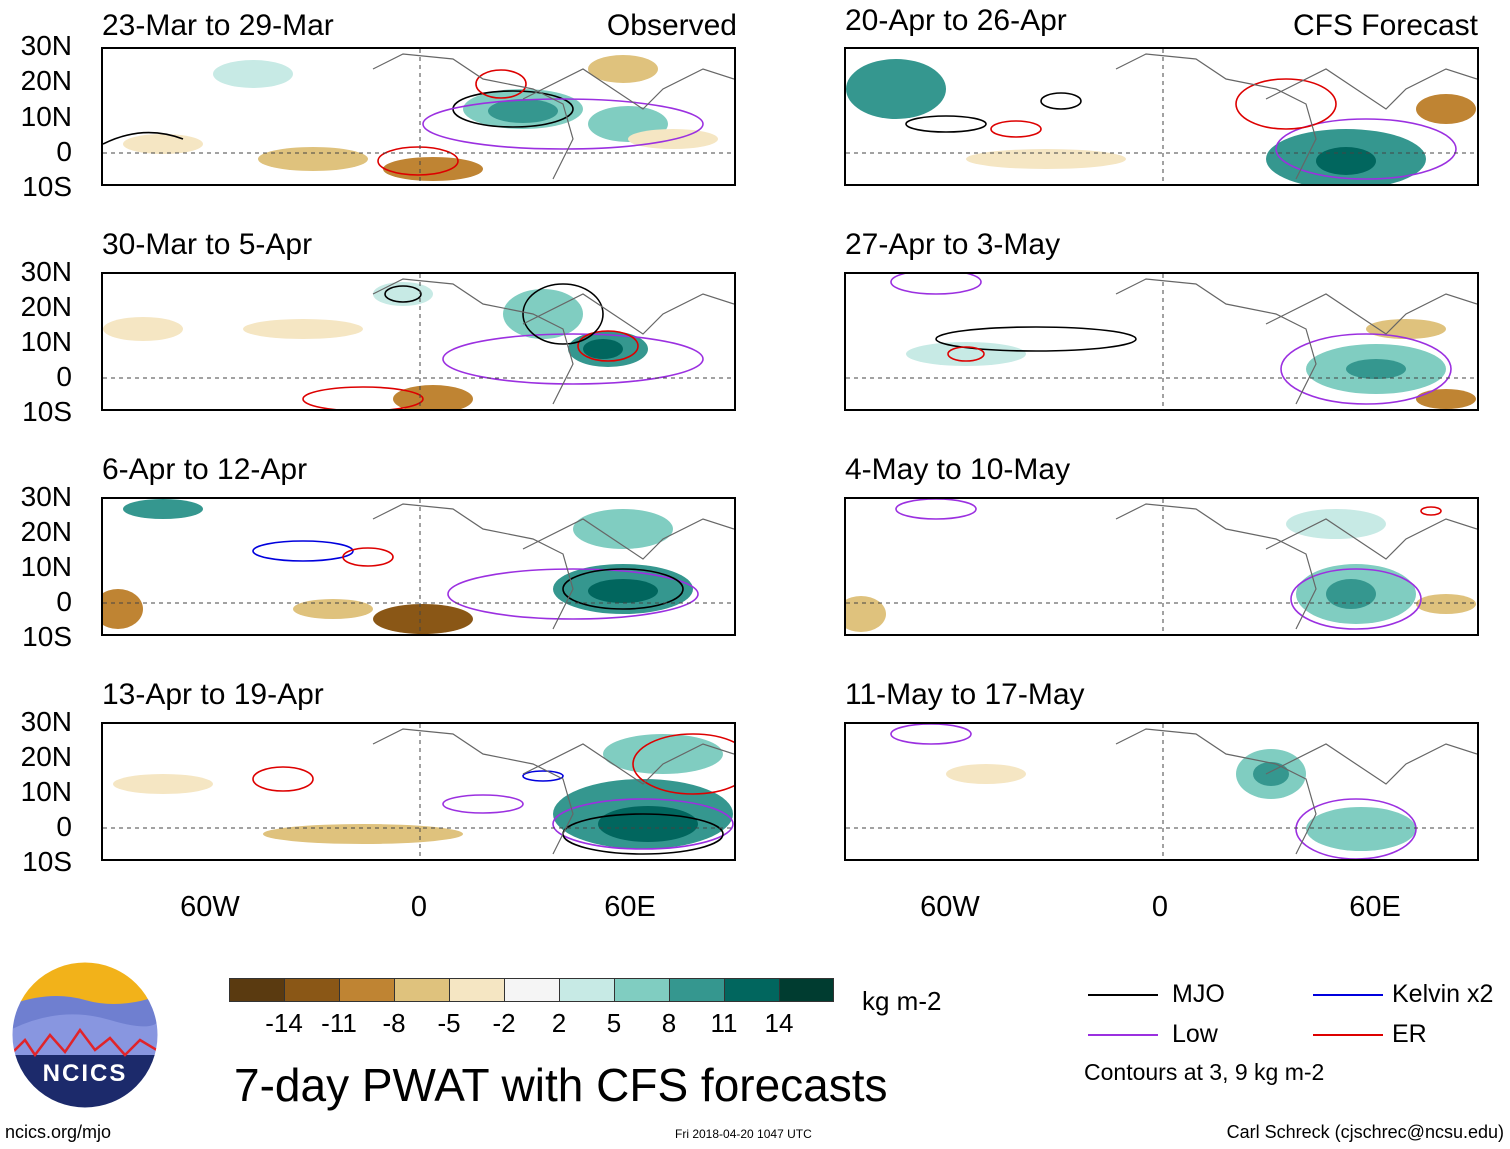 The height and width of the screenshot is (1149, 1510). What do you see at coordinates (207, 244) in the screenshot?
I see `panel-title-2: 30-Mar to 5-Apr` at bounding box center [207, 244].